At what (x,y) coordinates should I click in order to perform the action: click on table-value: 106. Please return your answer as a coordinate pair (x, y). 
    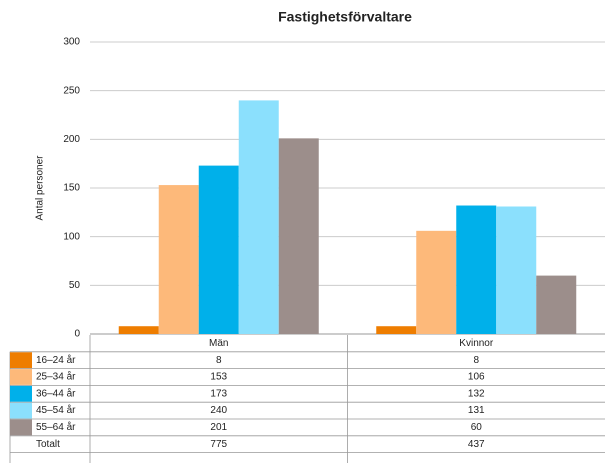
    Looking at the image, I should click on (476, 377).